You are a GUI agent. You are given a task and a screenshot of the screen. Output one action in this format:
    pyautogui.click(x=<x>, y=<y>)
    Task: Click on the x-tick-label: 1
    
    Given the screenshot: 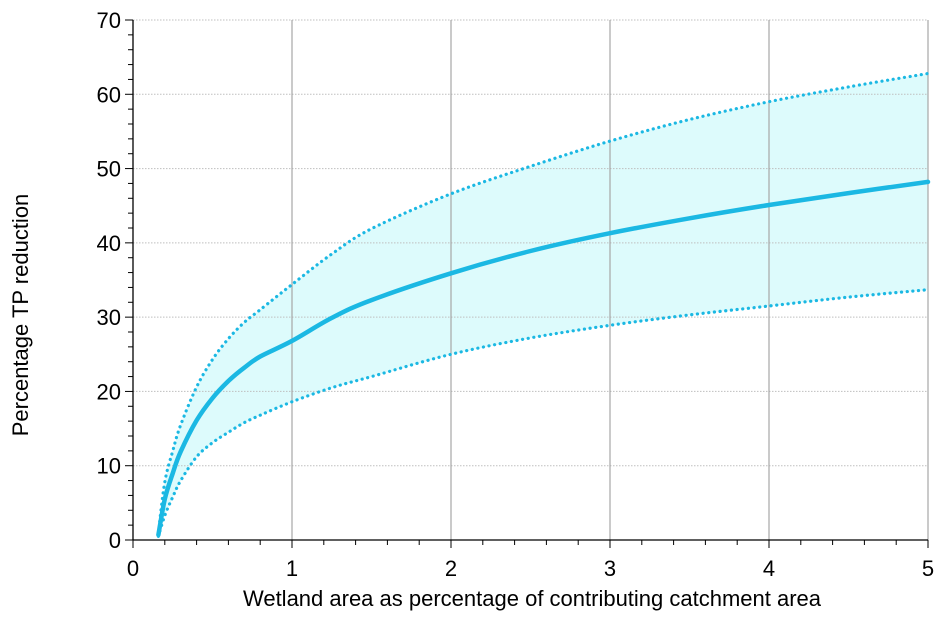 What is the action you would take?
    pyautogui.click(x=292, y=568)
    